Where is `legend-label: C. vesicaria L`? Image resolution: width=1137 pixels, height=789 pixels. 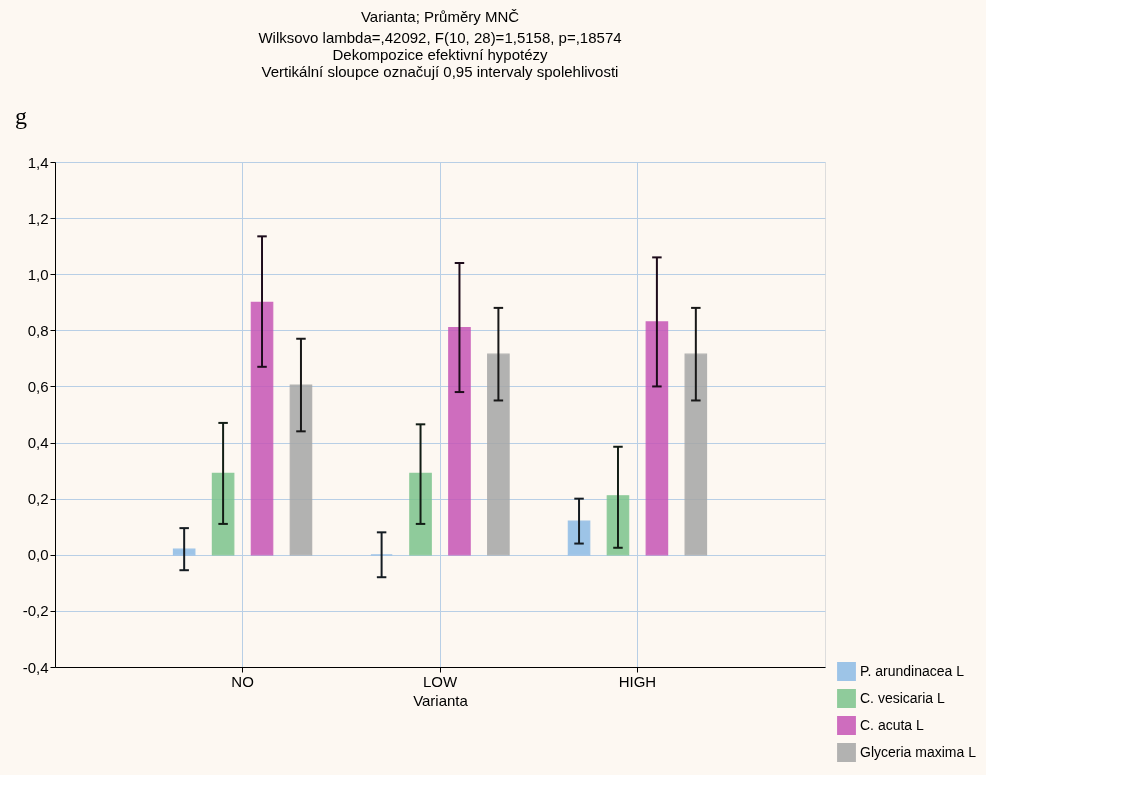 legend-label: C. vesicaria L is located at coordinates (903, 697).